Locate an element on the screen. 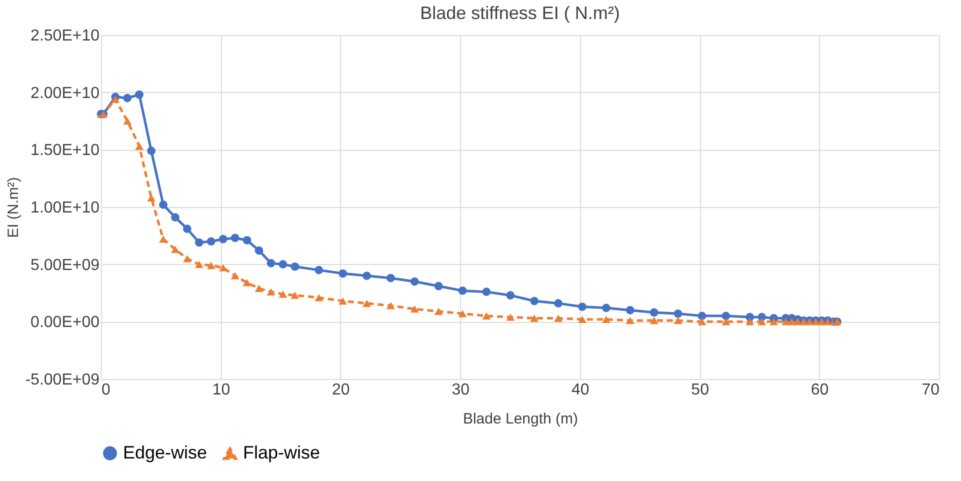  x-tick-label: 30 is located at coordinates (461, 390).